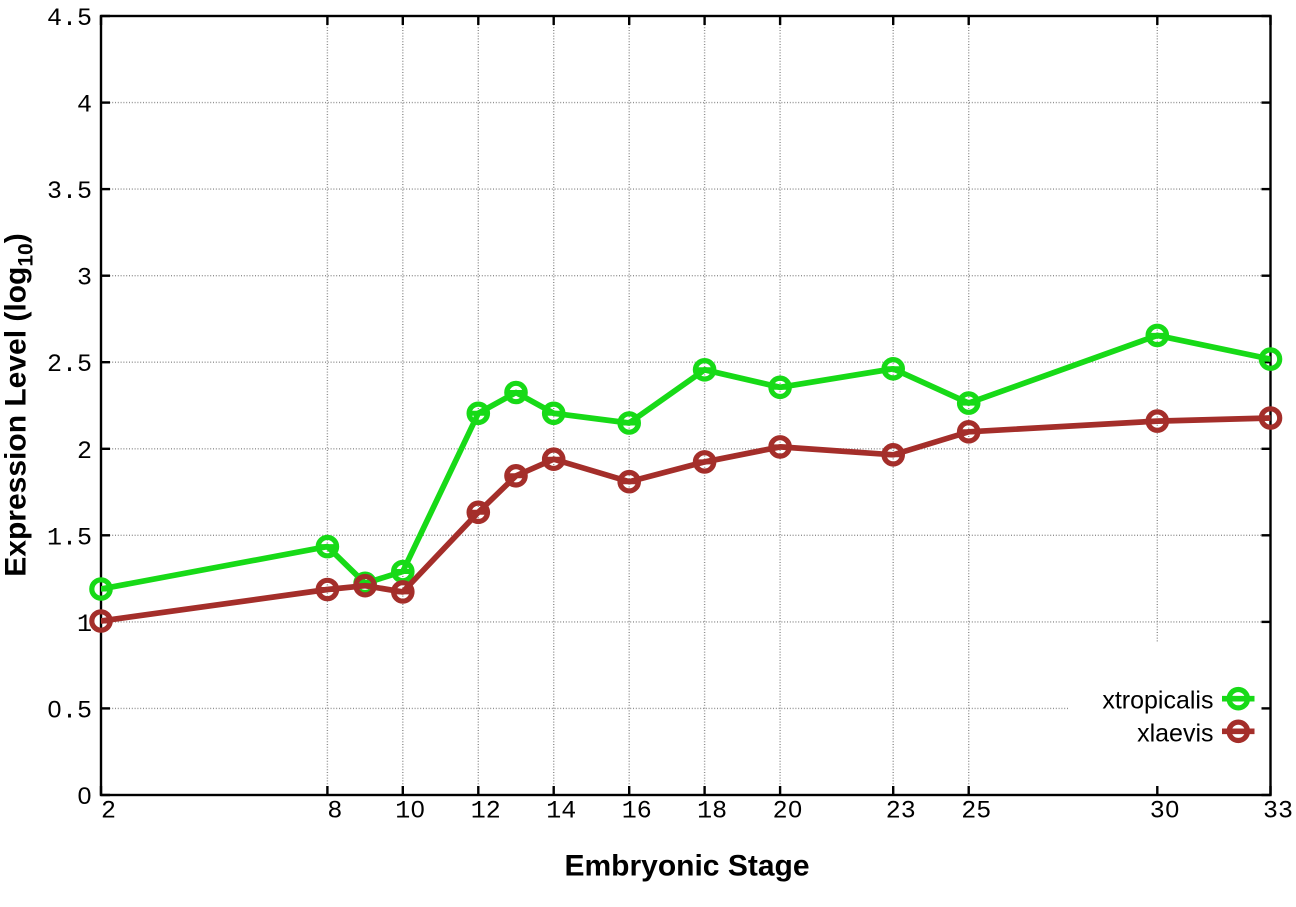  I want to click on svg-text: Embryonic Stage, so click(686, 866).